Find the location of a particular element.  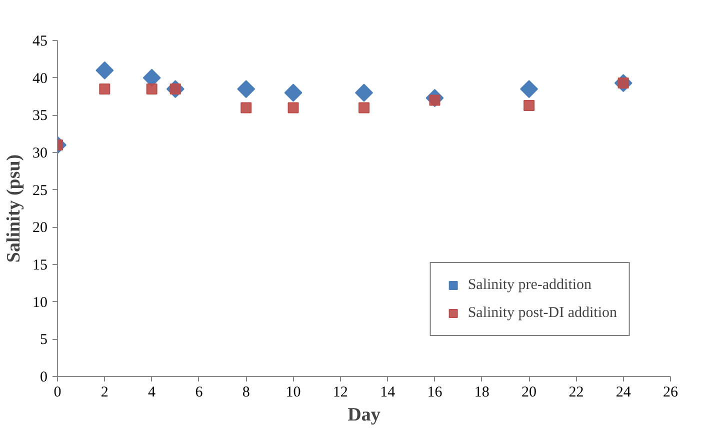

legend-label: Salinity post-DI addition is located at coordinates (542, 313).